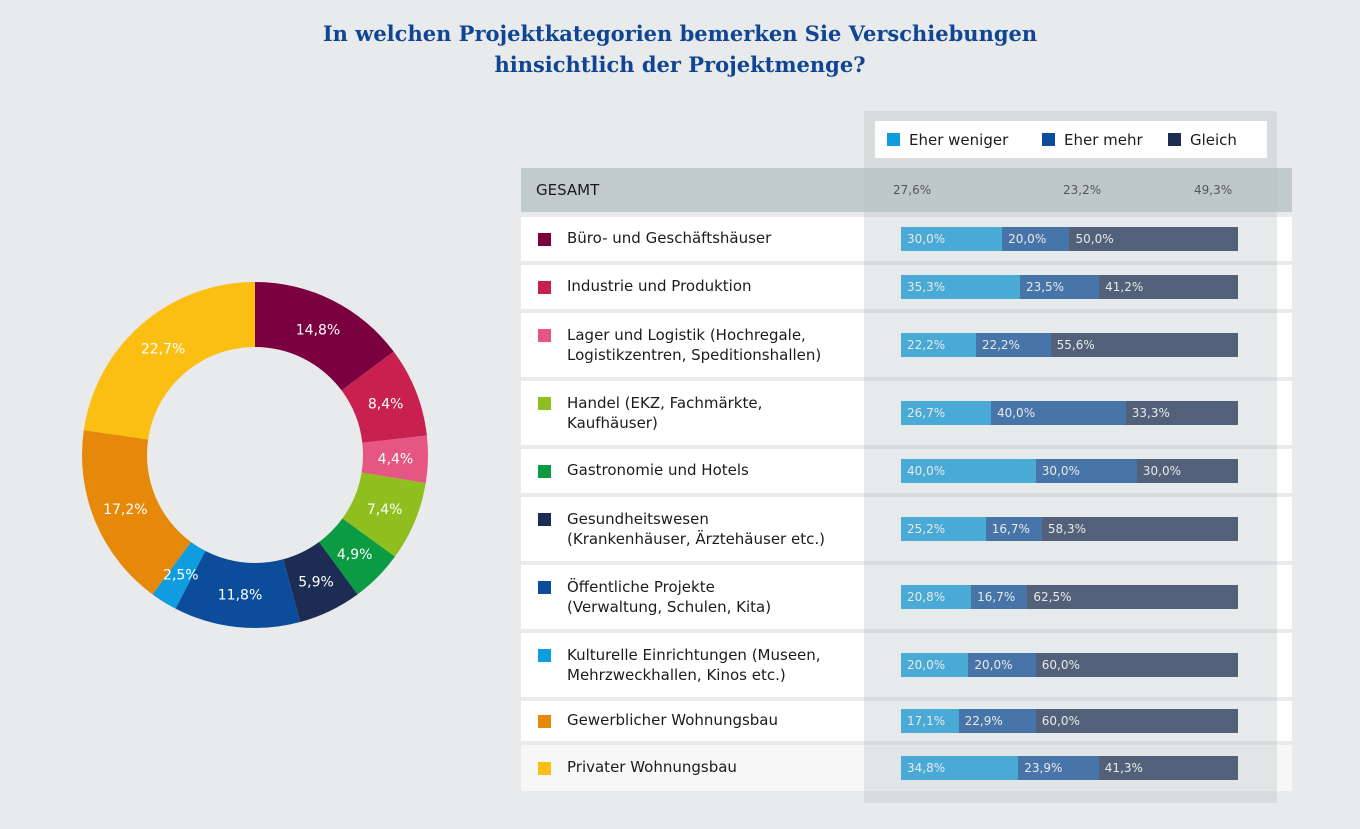 This screenshot has width=1360, height=829. Describe the element at coordinates (612, 423) in the screenshot. I see `category-label-line: Kaufhäuser)` at that location.